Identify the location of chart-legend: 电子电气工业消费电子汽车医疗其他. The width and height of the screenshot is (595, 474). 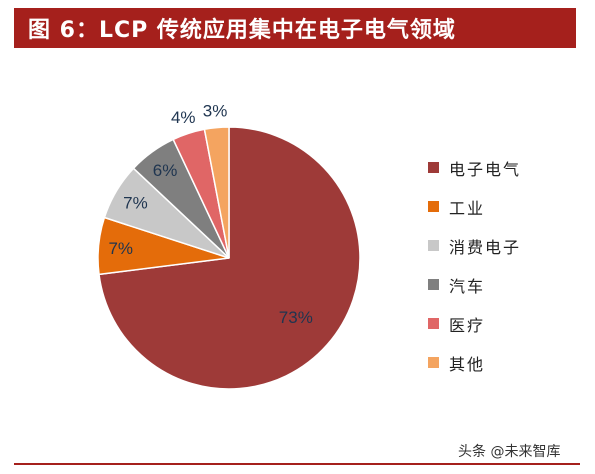
(503, 265).